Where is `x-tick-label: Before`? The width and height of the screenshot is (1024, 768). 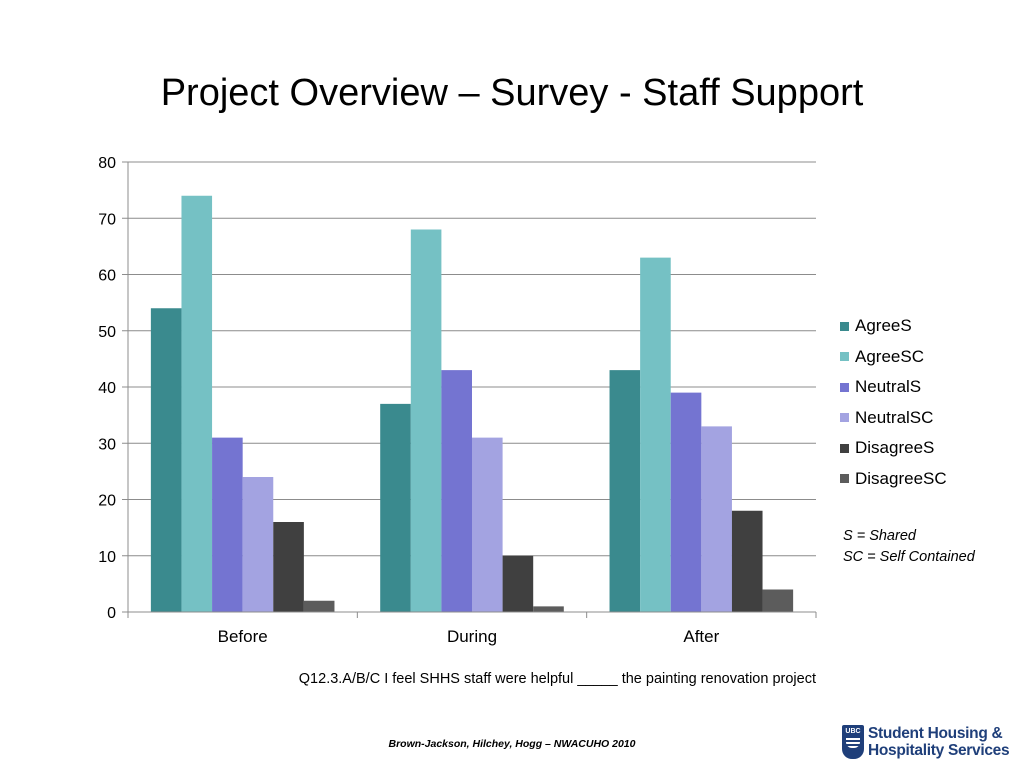
x-tick-label: Before is located at coordinates (243, 636).